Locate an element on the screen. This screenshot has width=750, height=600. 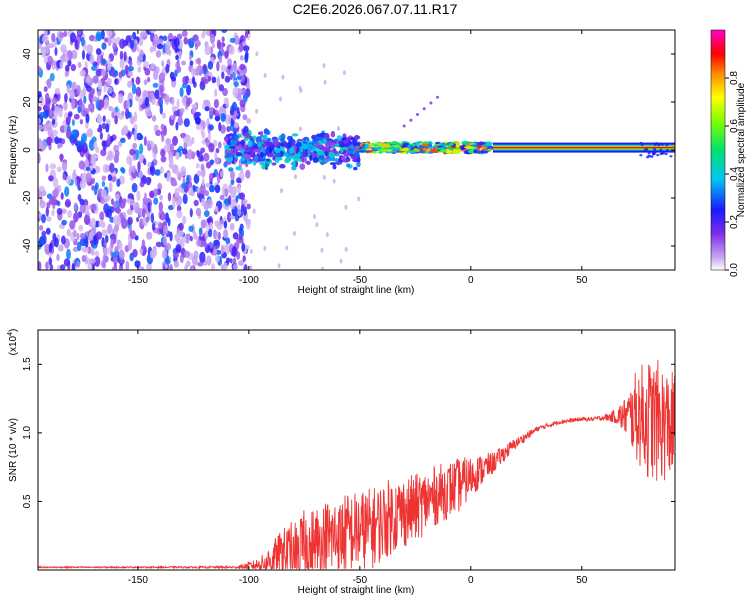
svg-text: (x104) is located at coordinates (13, 342).